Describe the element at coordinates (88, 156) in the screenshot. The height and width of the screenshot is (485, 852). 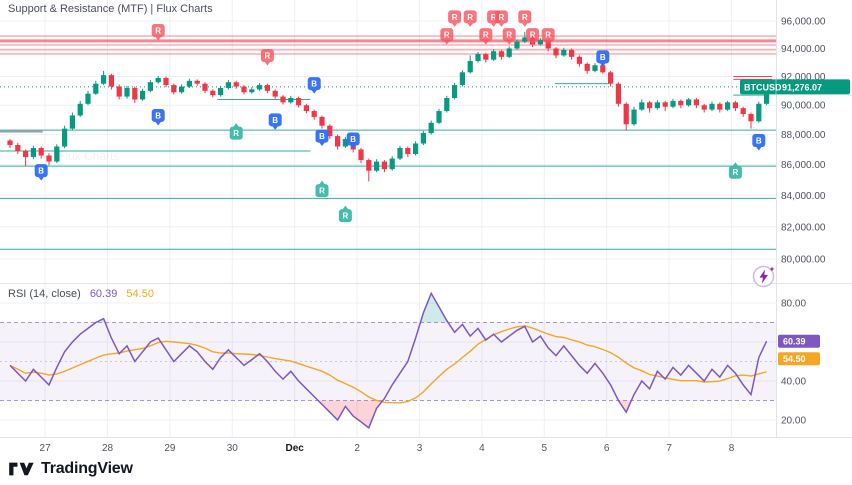
I see `flux-watermark: Flux Charts` at that location.